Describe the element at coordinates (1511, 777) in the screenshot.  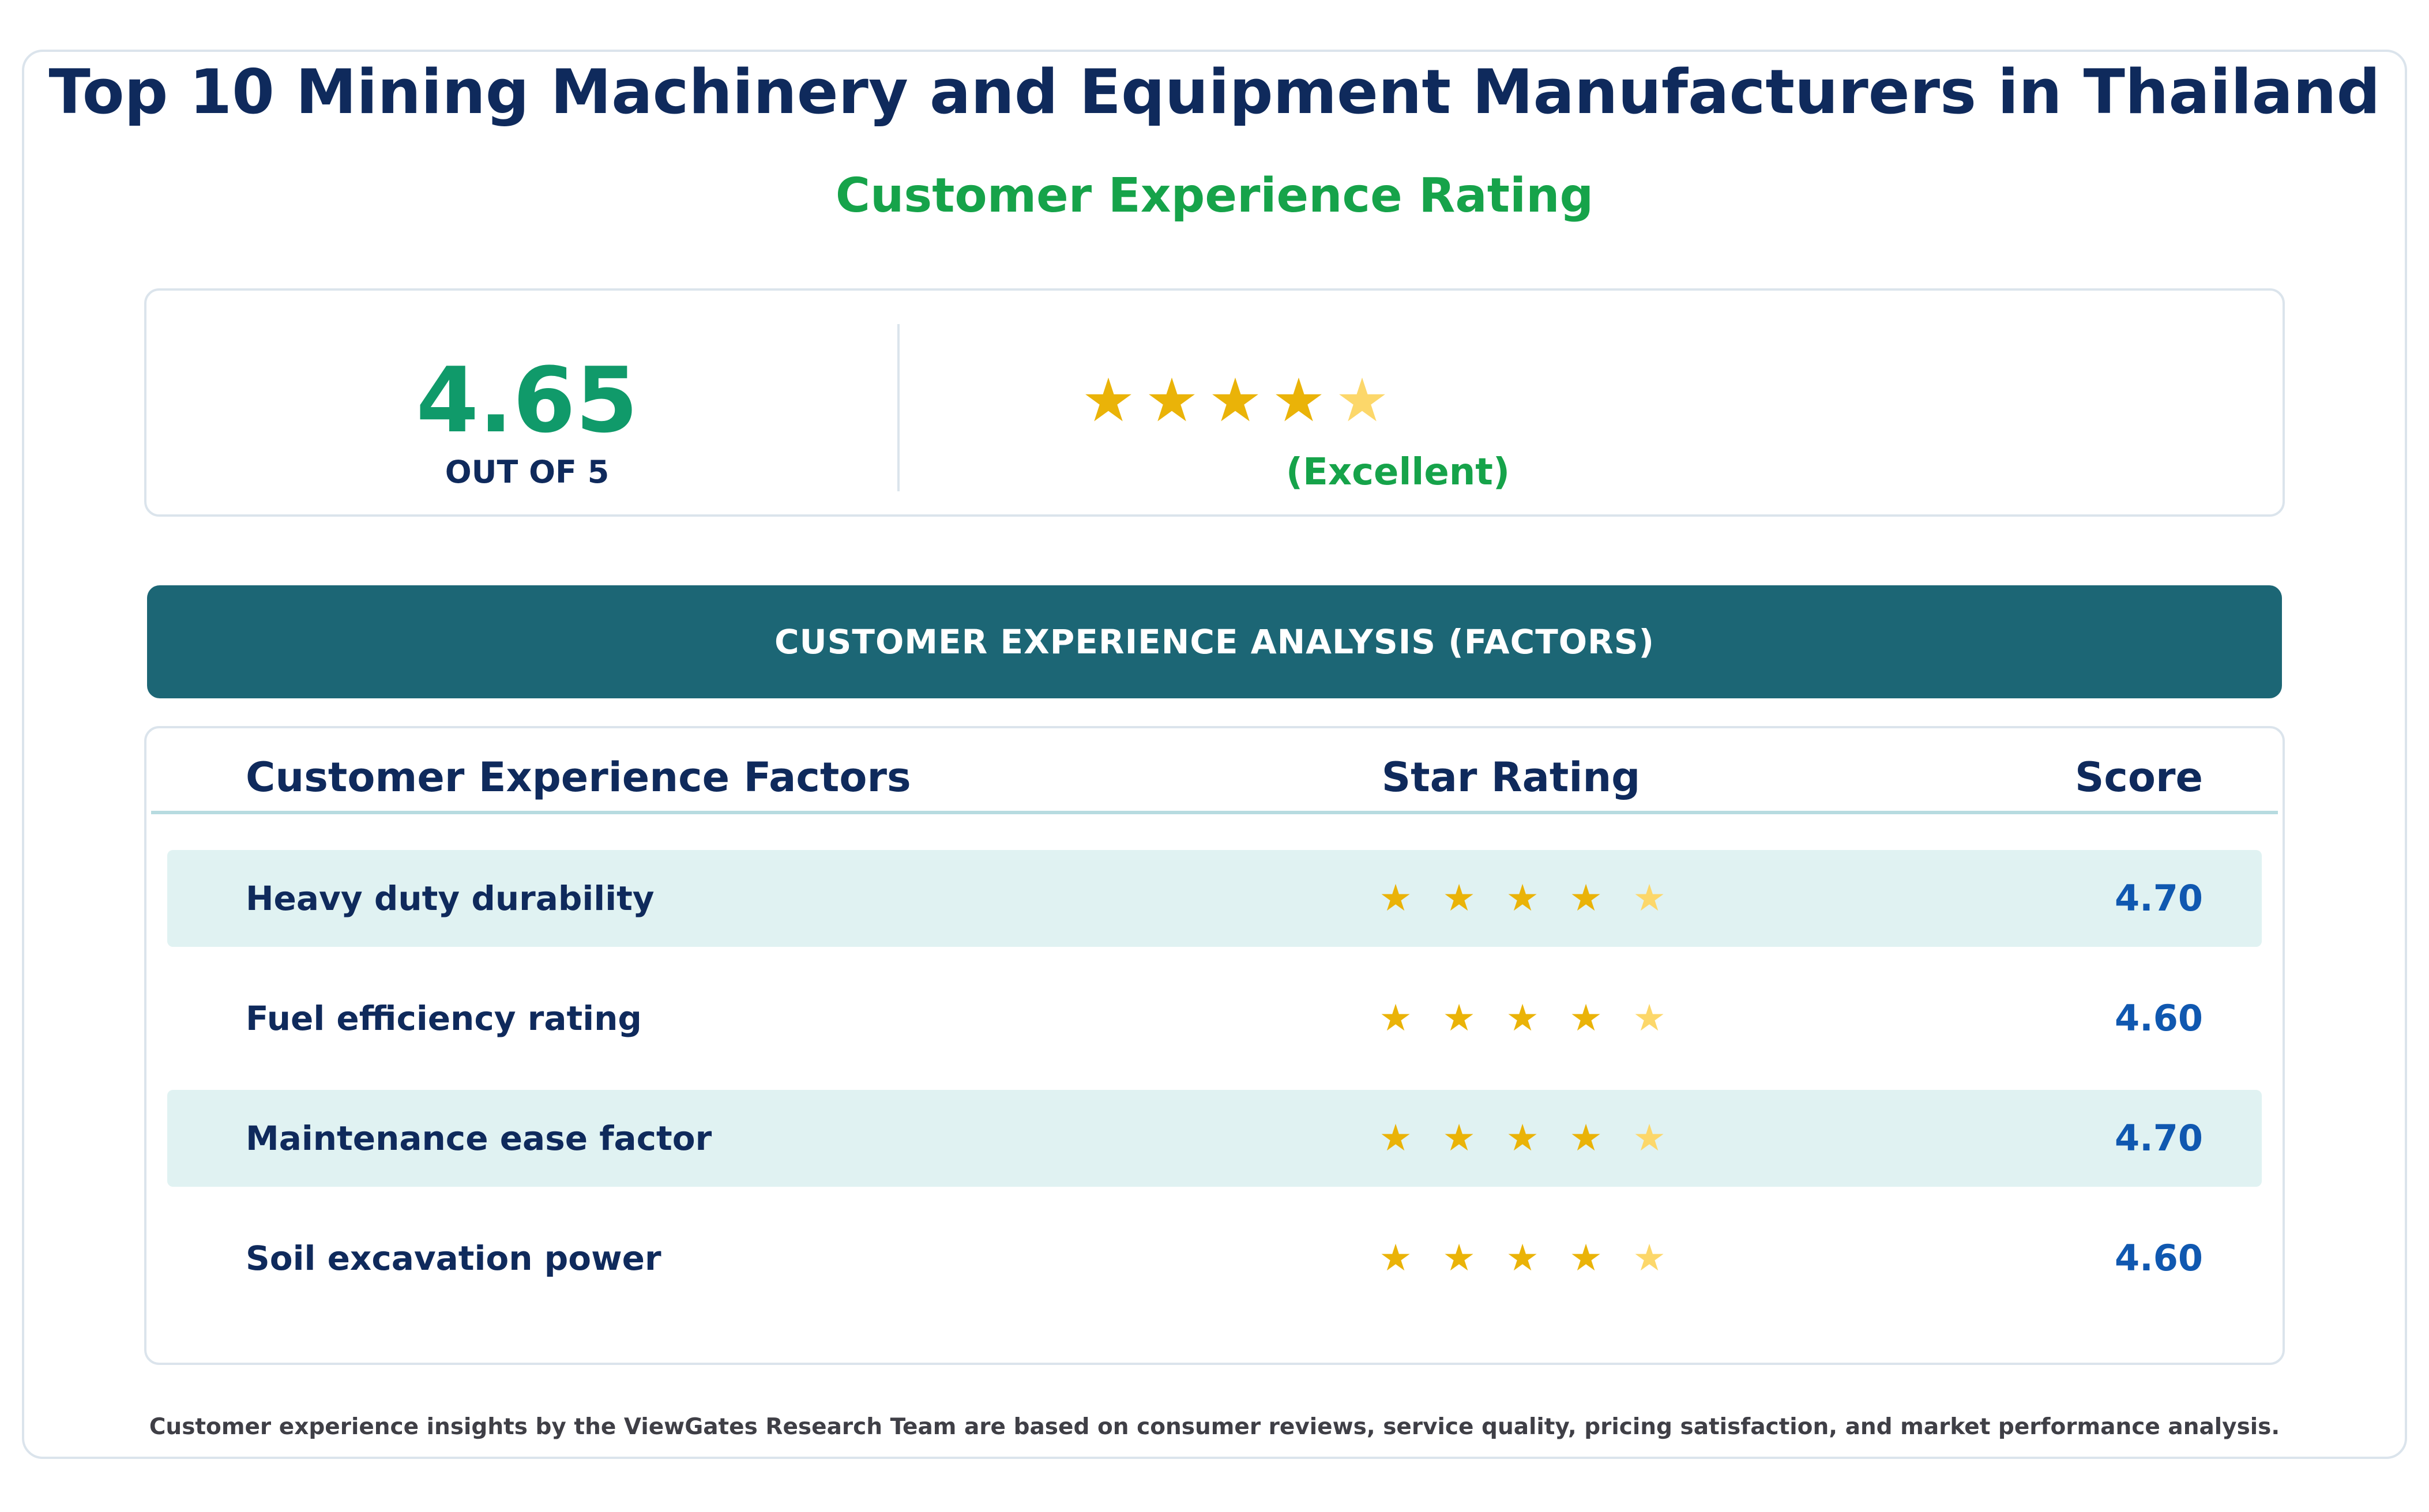
I see `column-header-star-rating: Star Rating` at that location.